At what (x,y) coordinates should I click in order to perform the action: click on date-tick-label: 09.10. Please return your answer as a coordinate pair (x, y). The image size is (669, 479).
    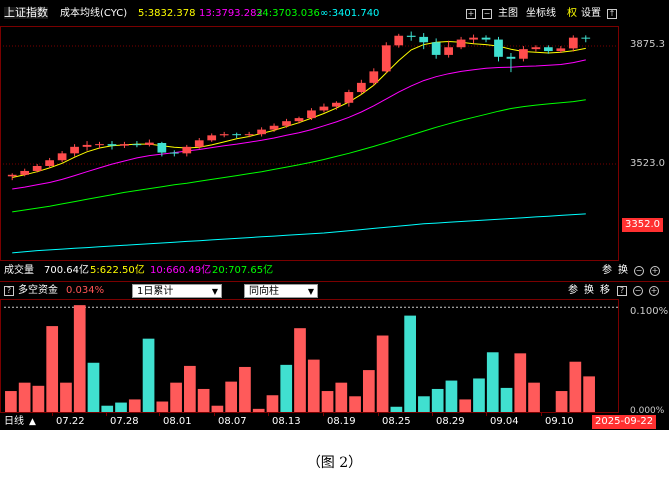
    Looking at the image, I should click on (559, 421).